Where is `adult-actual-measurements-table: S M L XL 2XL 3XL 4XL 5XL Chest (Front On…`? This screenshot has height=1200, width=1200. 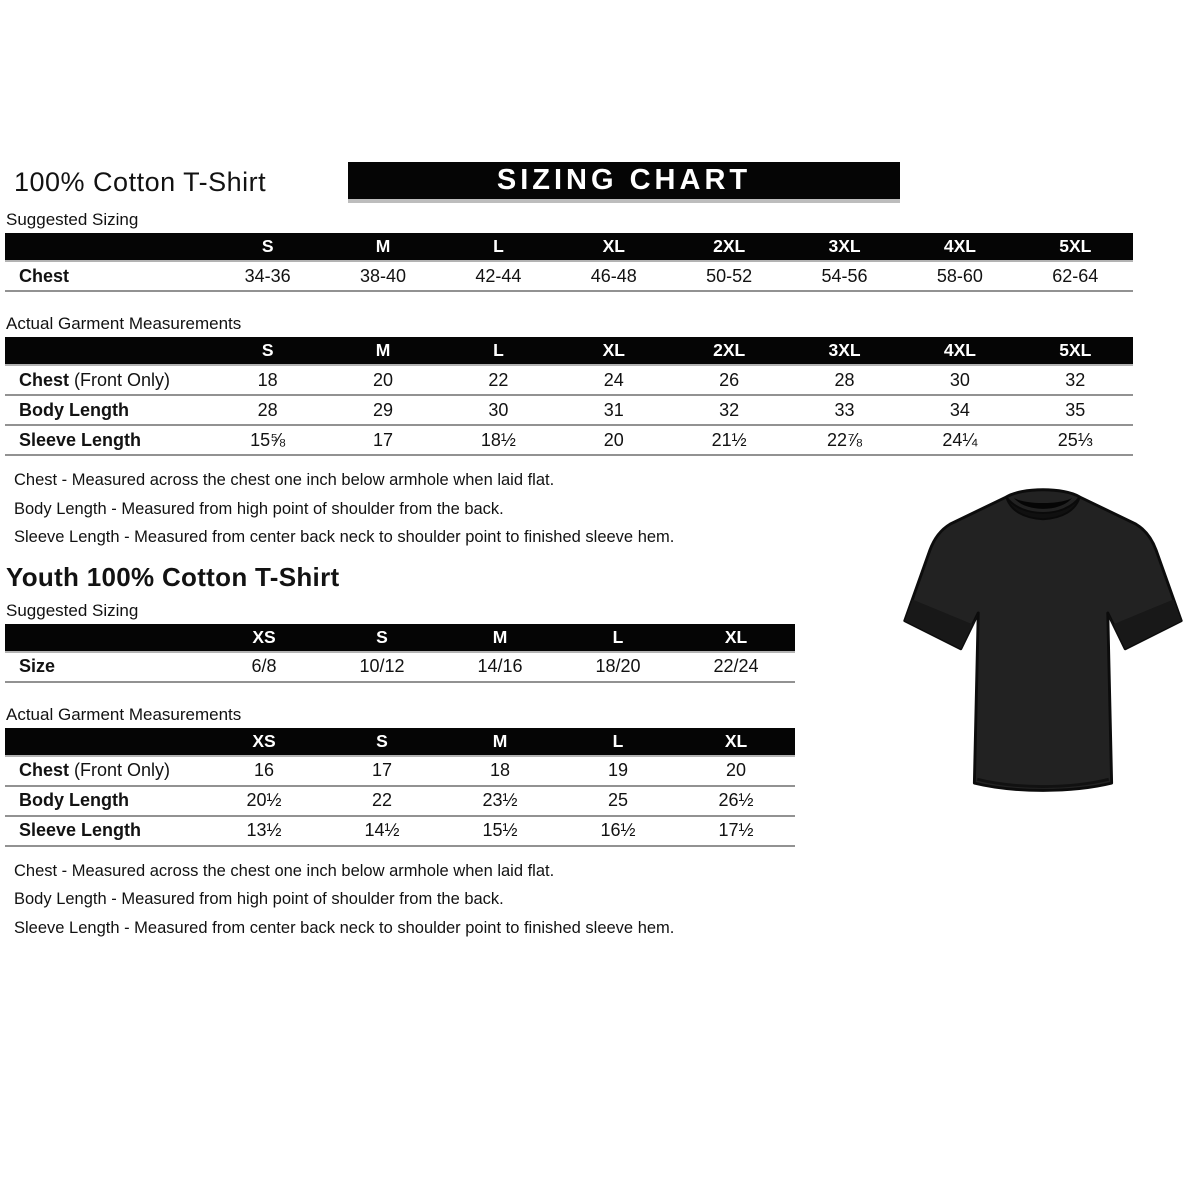 adult-actual-measurements-table: S M L XL 2XL 3XL 4XL 5XL Chest (Front On… is located at coordinates (569, 396).